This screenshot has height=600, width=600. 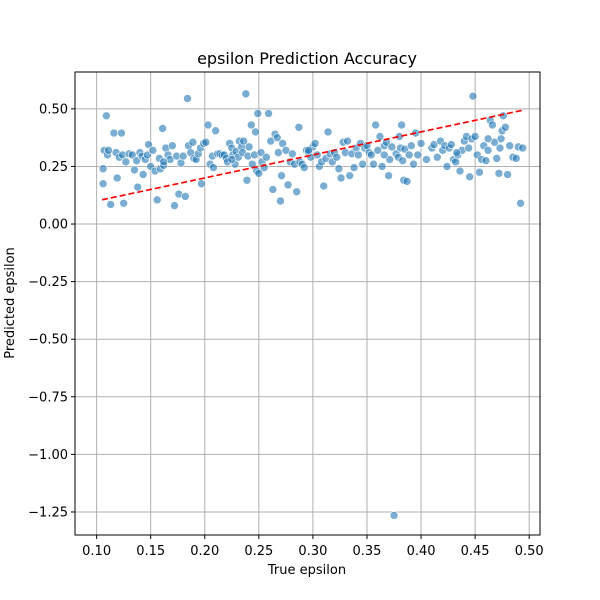 What do you see at coordinates (150, 551) in the screenshot?
I see `x-tick-label: 0.15` at bounding box center [150, 551].